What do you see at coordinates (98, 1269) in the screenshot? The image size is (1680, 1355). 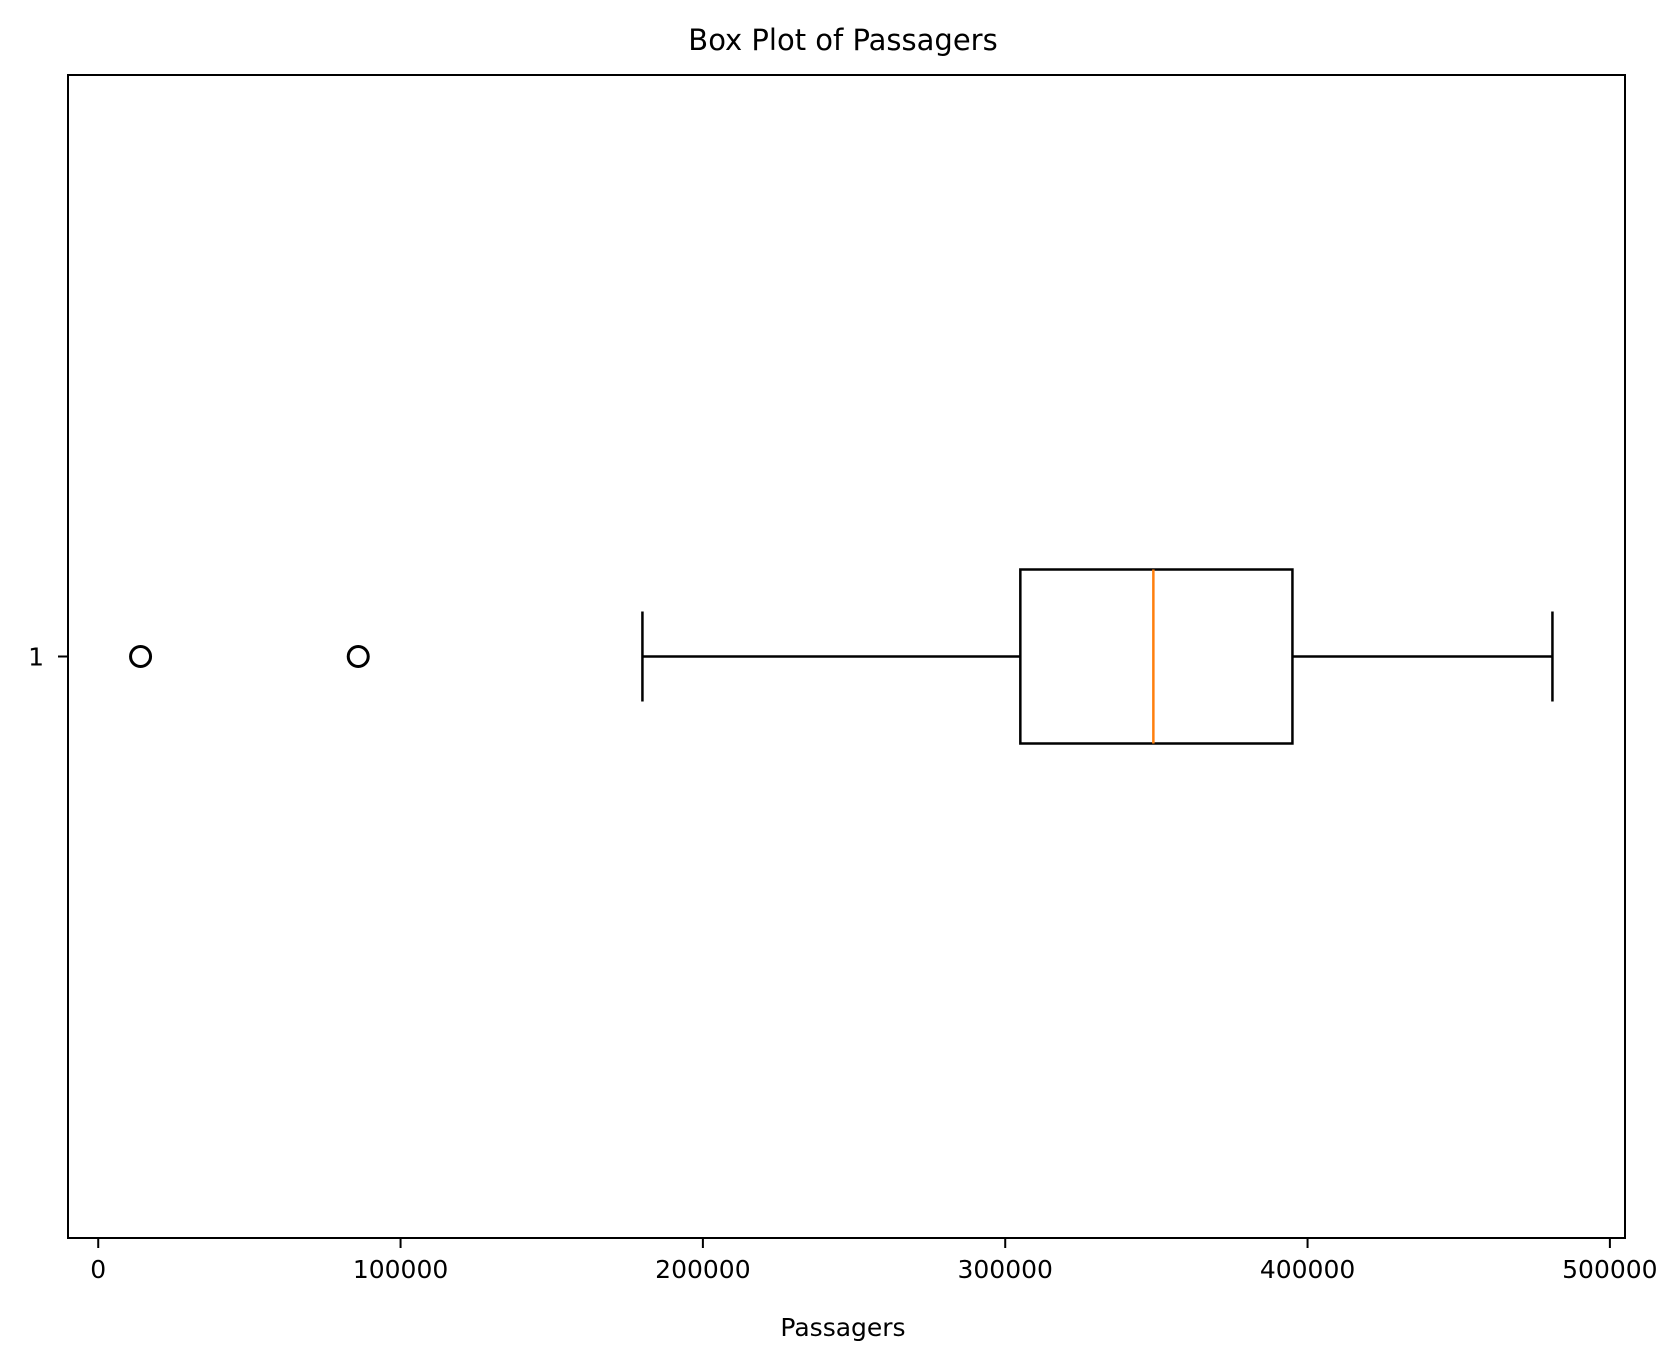 I see `x-tick-label: 0` at bounding box center [98, 1269].